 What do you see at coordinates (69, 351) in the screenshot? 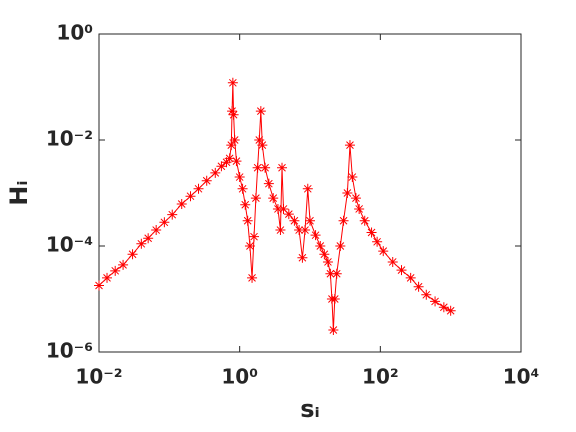
I see `y-tick-label: 10⁻⁶` at bounding box center [69, 351].